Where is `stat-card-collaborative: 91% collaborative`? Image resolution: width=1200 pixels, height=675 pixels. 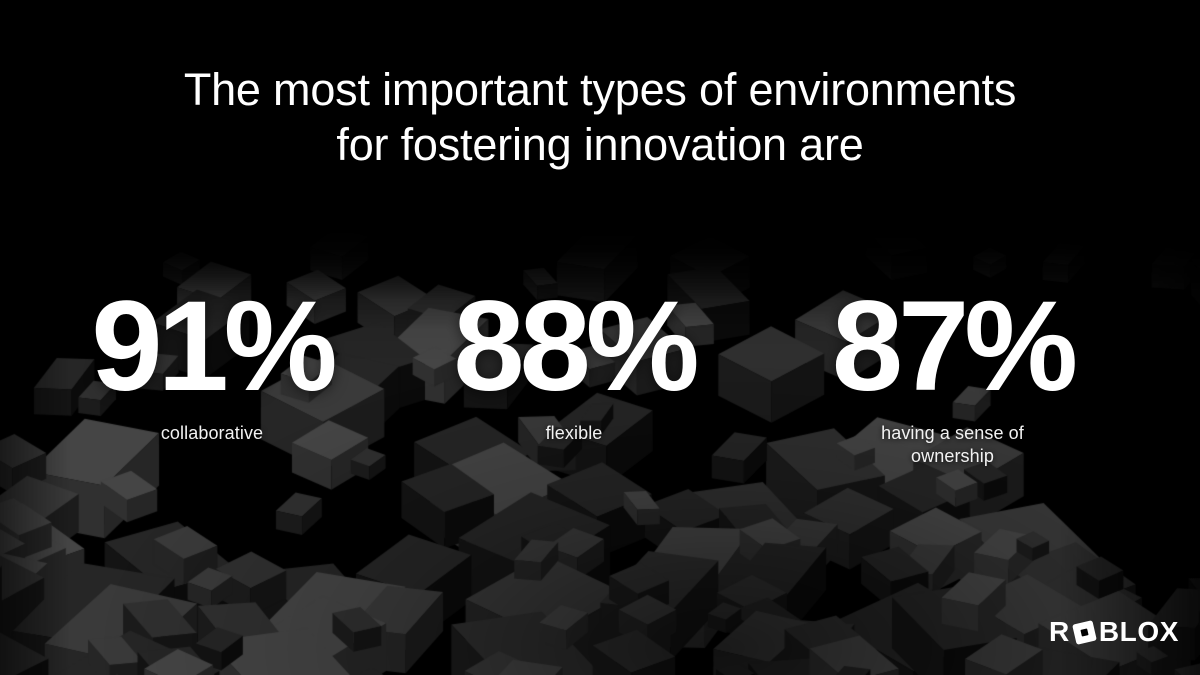
stat-card-collaborative: 91% collaborative is located at coordinates (212, 360).